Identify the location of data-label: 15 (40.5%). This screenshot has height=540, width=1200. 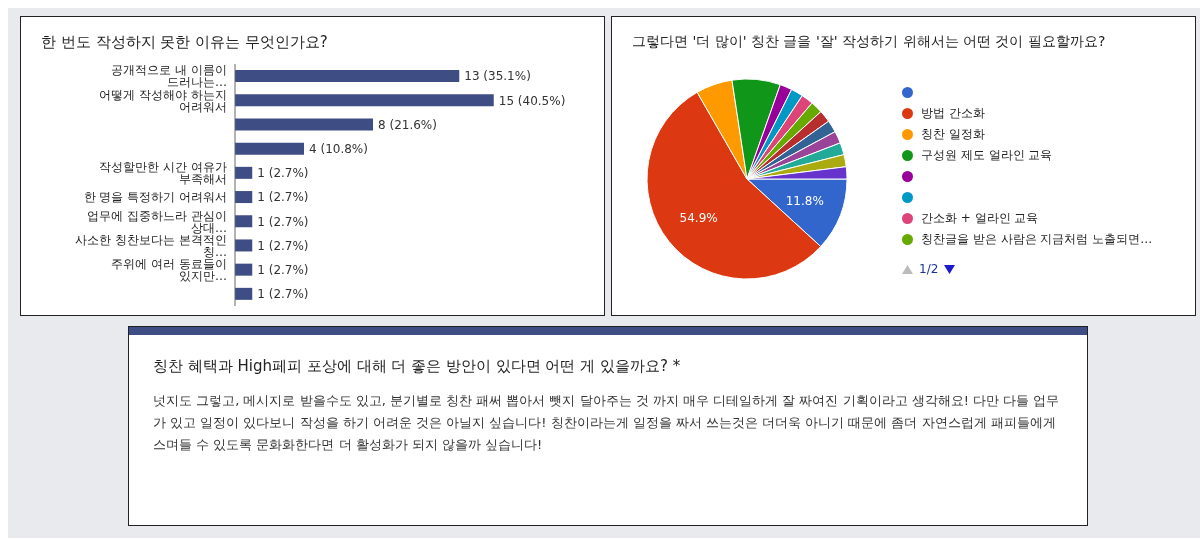
(532, 100).